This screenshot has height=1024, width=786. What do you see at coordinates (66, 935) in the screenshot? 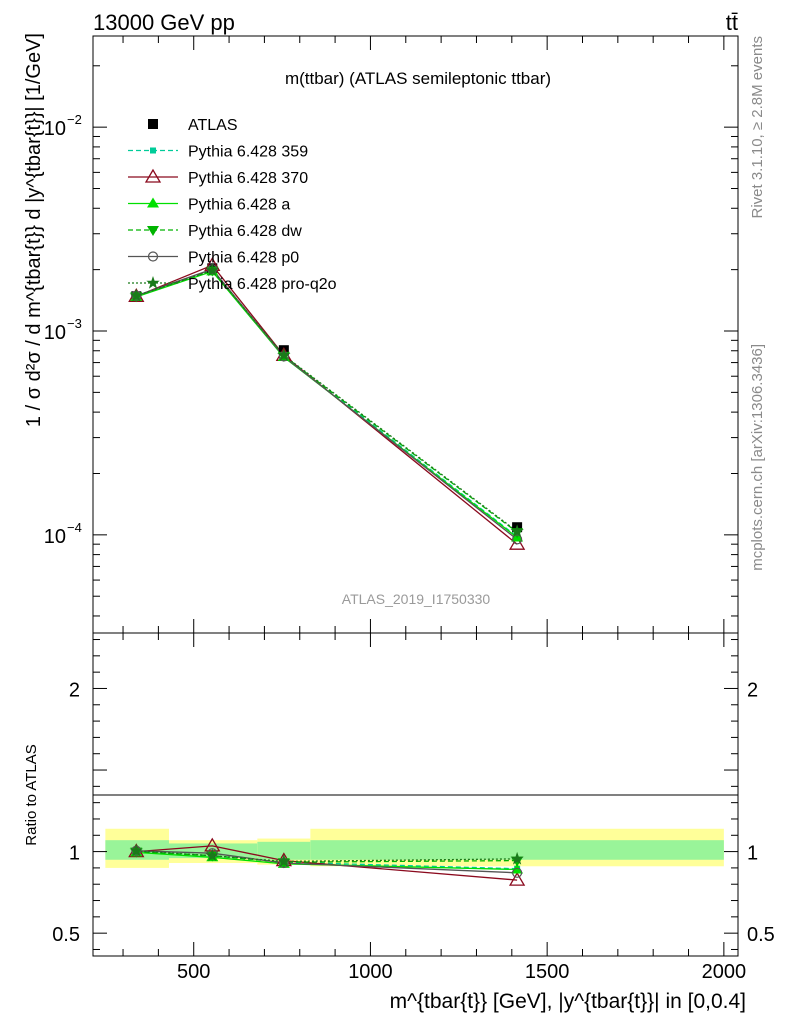
I see `ratio-y-tick-label: 0.5` at bounding box center [66, 935].